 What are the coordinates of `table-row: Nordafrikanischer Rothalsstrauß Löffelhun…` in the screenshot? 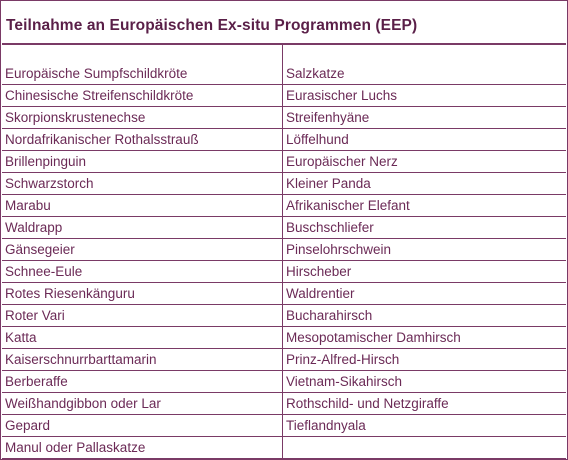 It's located at (284, 140).